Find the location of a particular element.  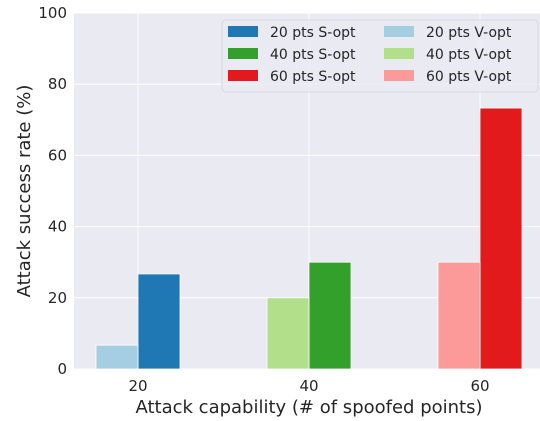

legend-label: 40 pts V-opt is located at coordinates (469, 55).